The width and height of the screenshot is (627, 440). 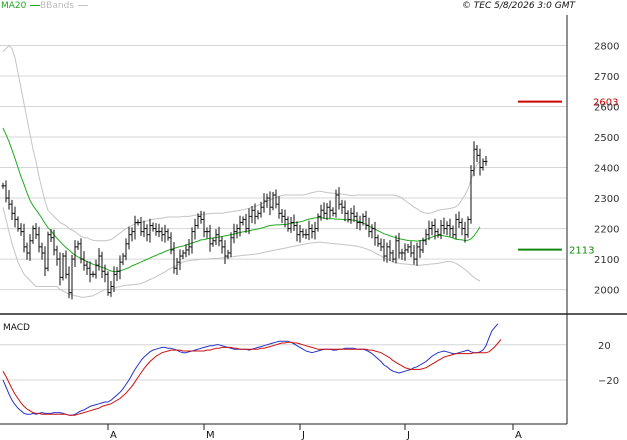 What do you see at coordinates (604, 346) in the screenshot?
I see `macd-tick-label: 20` at bounding box center [604, 346].